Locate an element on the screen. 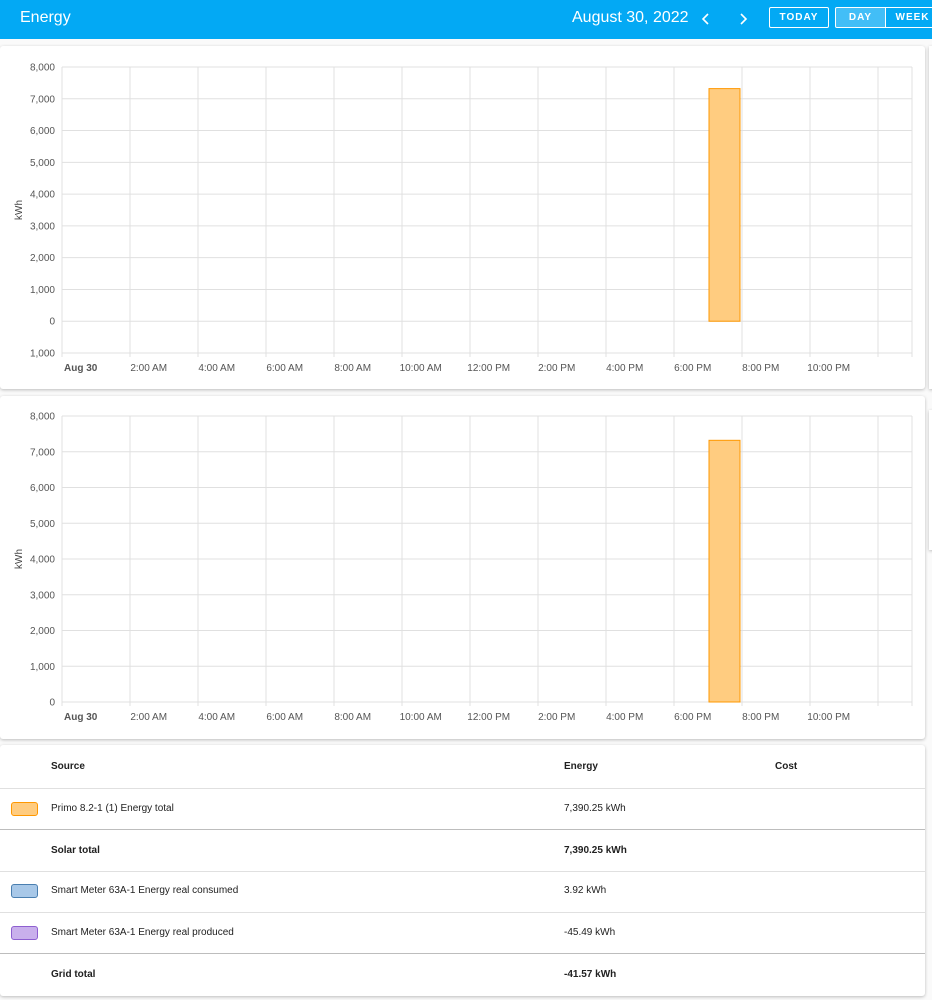 The width and height of the screenshot is (932, 1000). energy-value: 3.92 kWh is located at coordinates (585, 890).